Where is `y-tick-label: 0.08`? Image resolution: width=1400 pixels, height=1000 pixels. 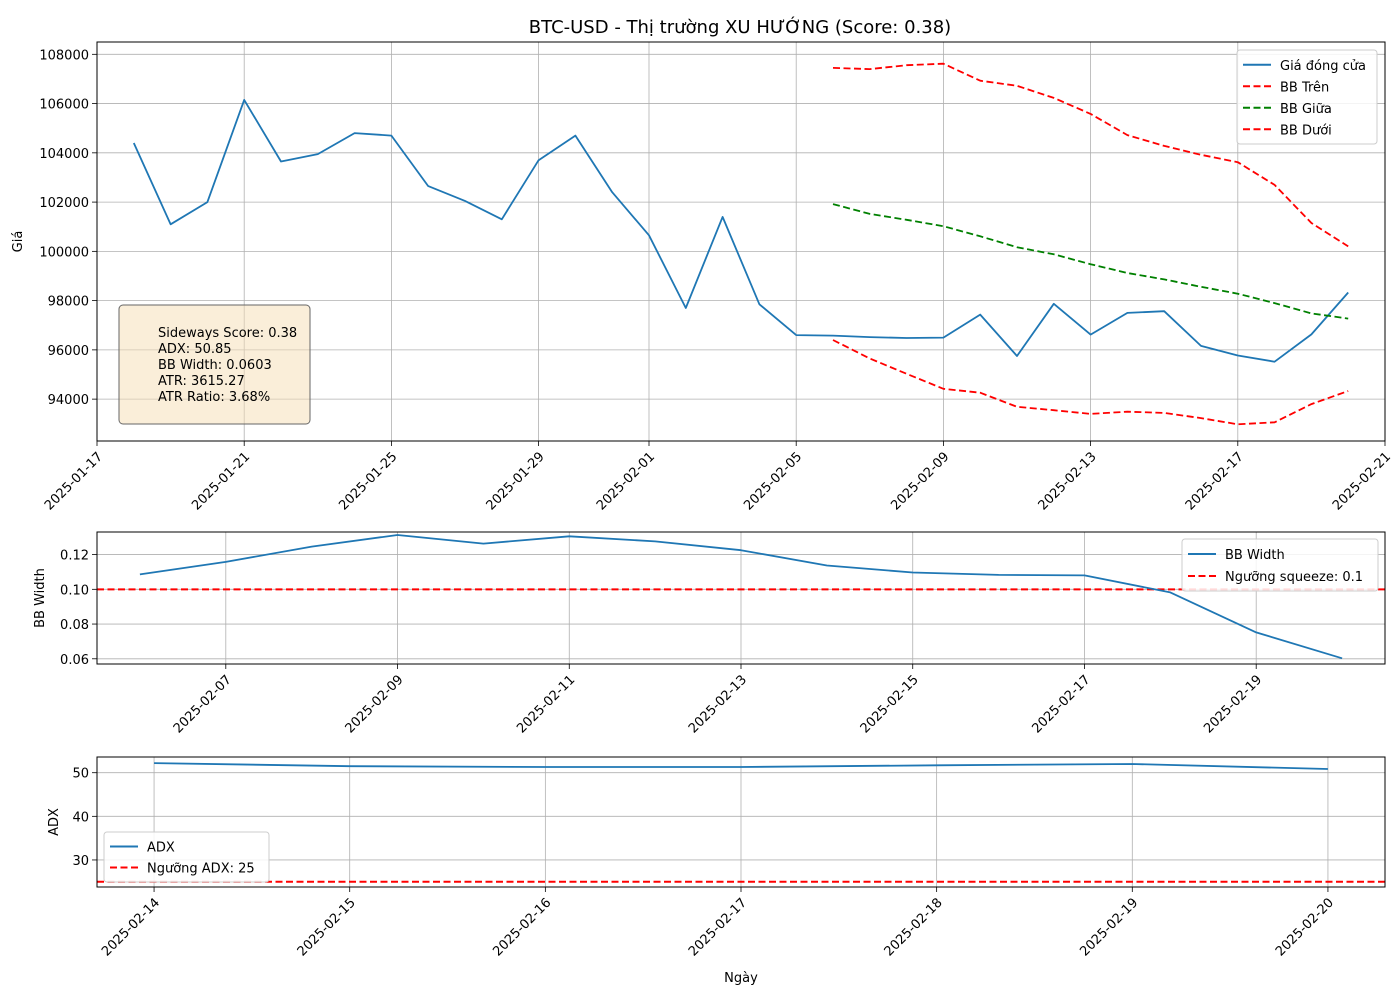
y-tick-label: 0.08 is located at coordinates (74, 625).